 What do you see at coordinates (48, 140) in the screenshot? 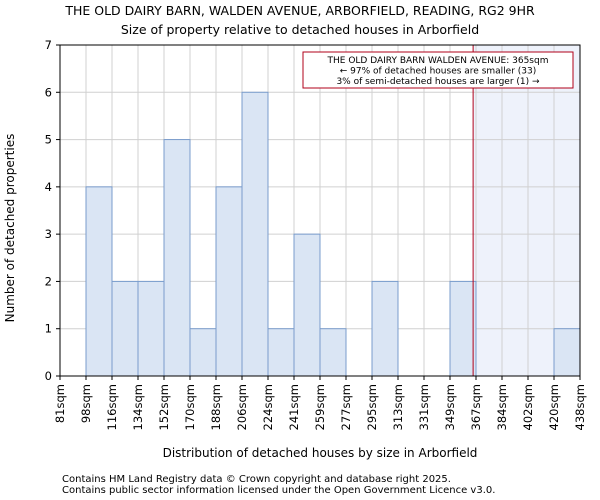
I see `y-tick-label: 5` at bounding box center [48, 140].